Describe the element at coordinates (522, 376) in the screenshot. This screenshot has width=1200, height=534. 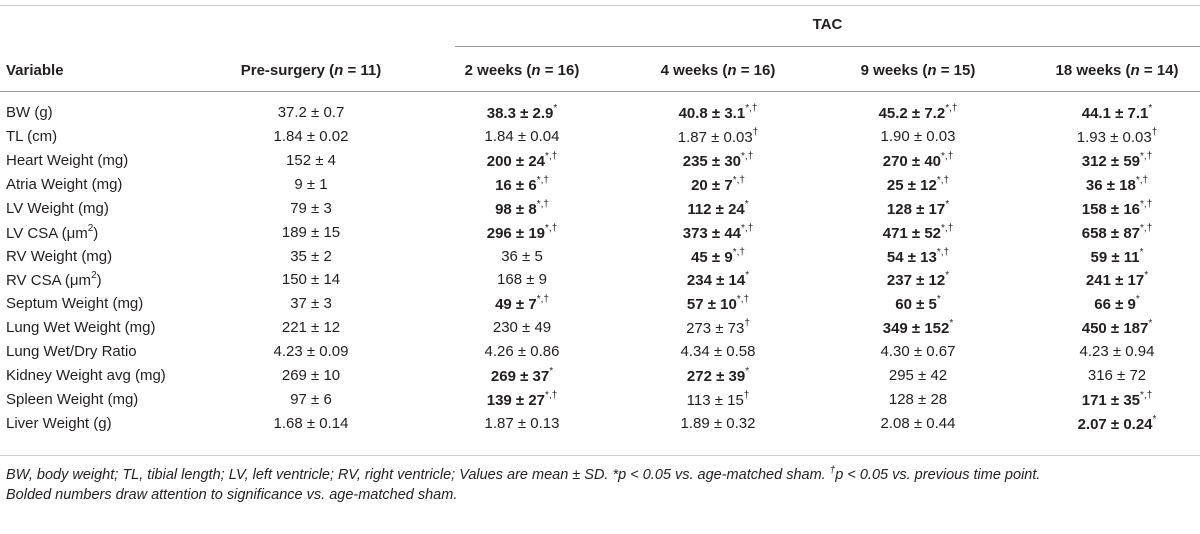
I see `value-cell: 269 ± 37*` at that location.